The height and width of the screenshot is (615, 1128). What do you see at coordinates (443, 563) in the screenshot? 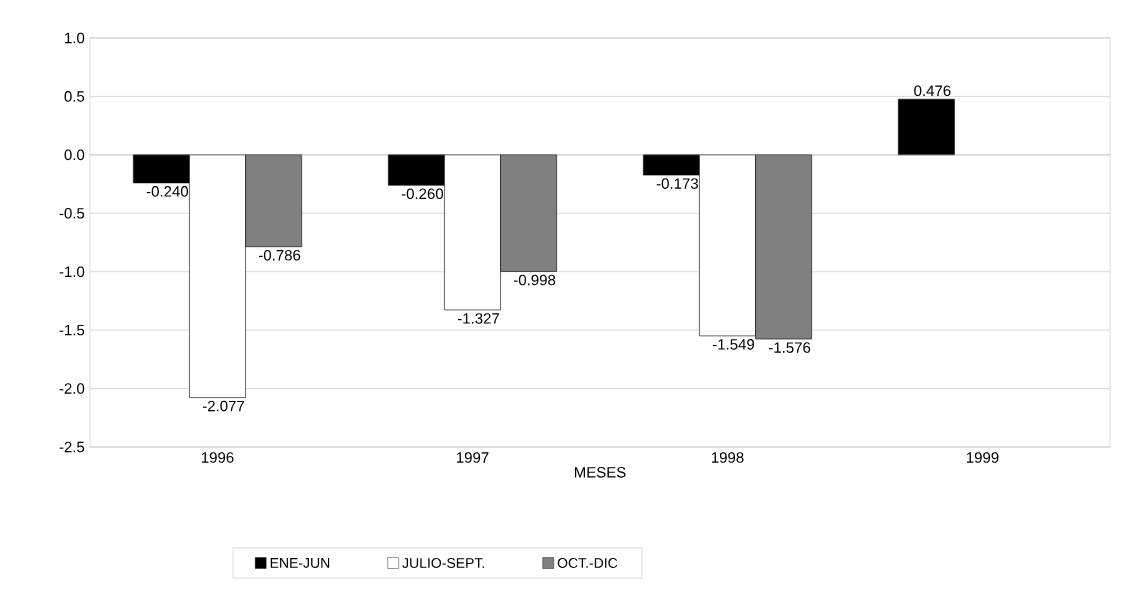
I see `legend-label: JULIO-SEPT.` at bounding box center [443, 563].